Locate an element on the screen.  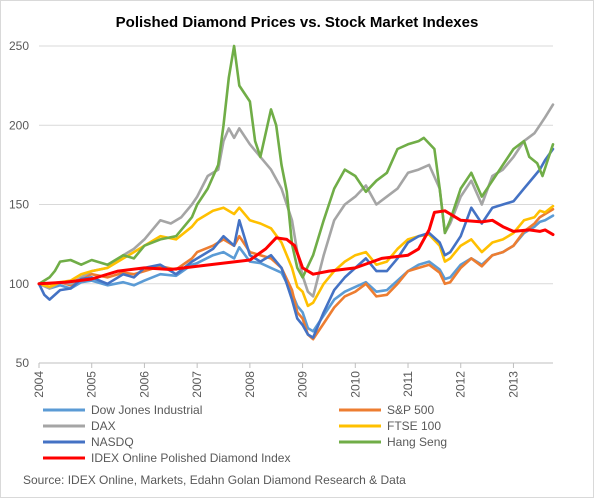
legend-label: S&P 500 is located at coordinates (410, 410).